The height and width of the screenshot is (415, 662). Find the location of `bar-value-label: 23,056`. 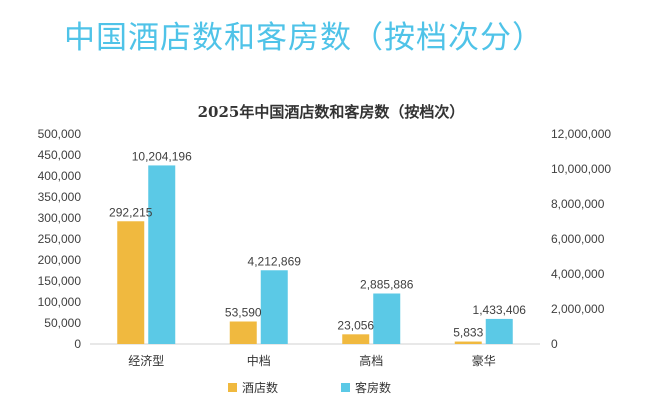

bar-value-label: 23,056 is located at coordinates (355, 325).